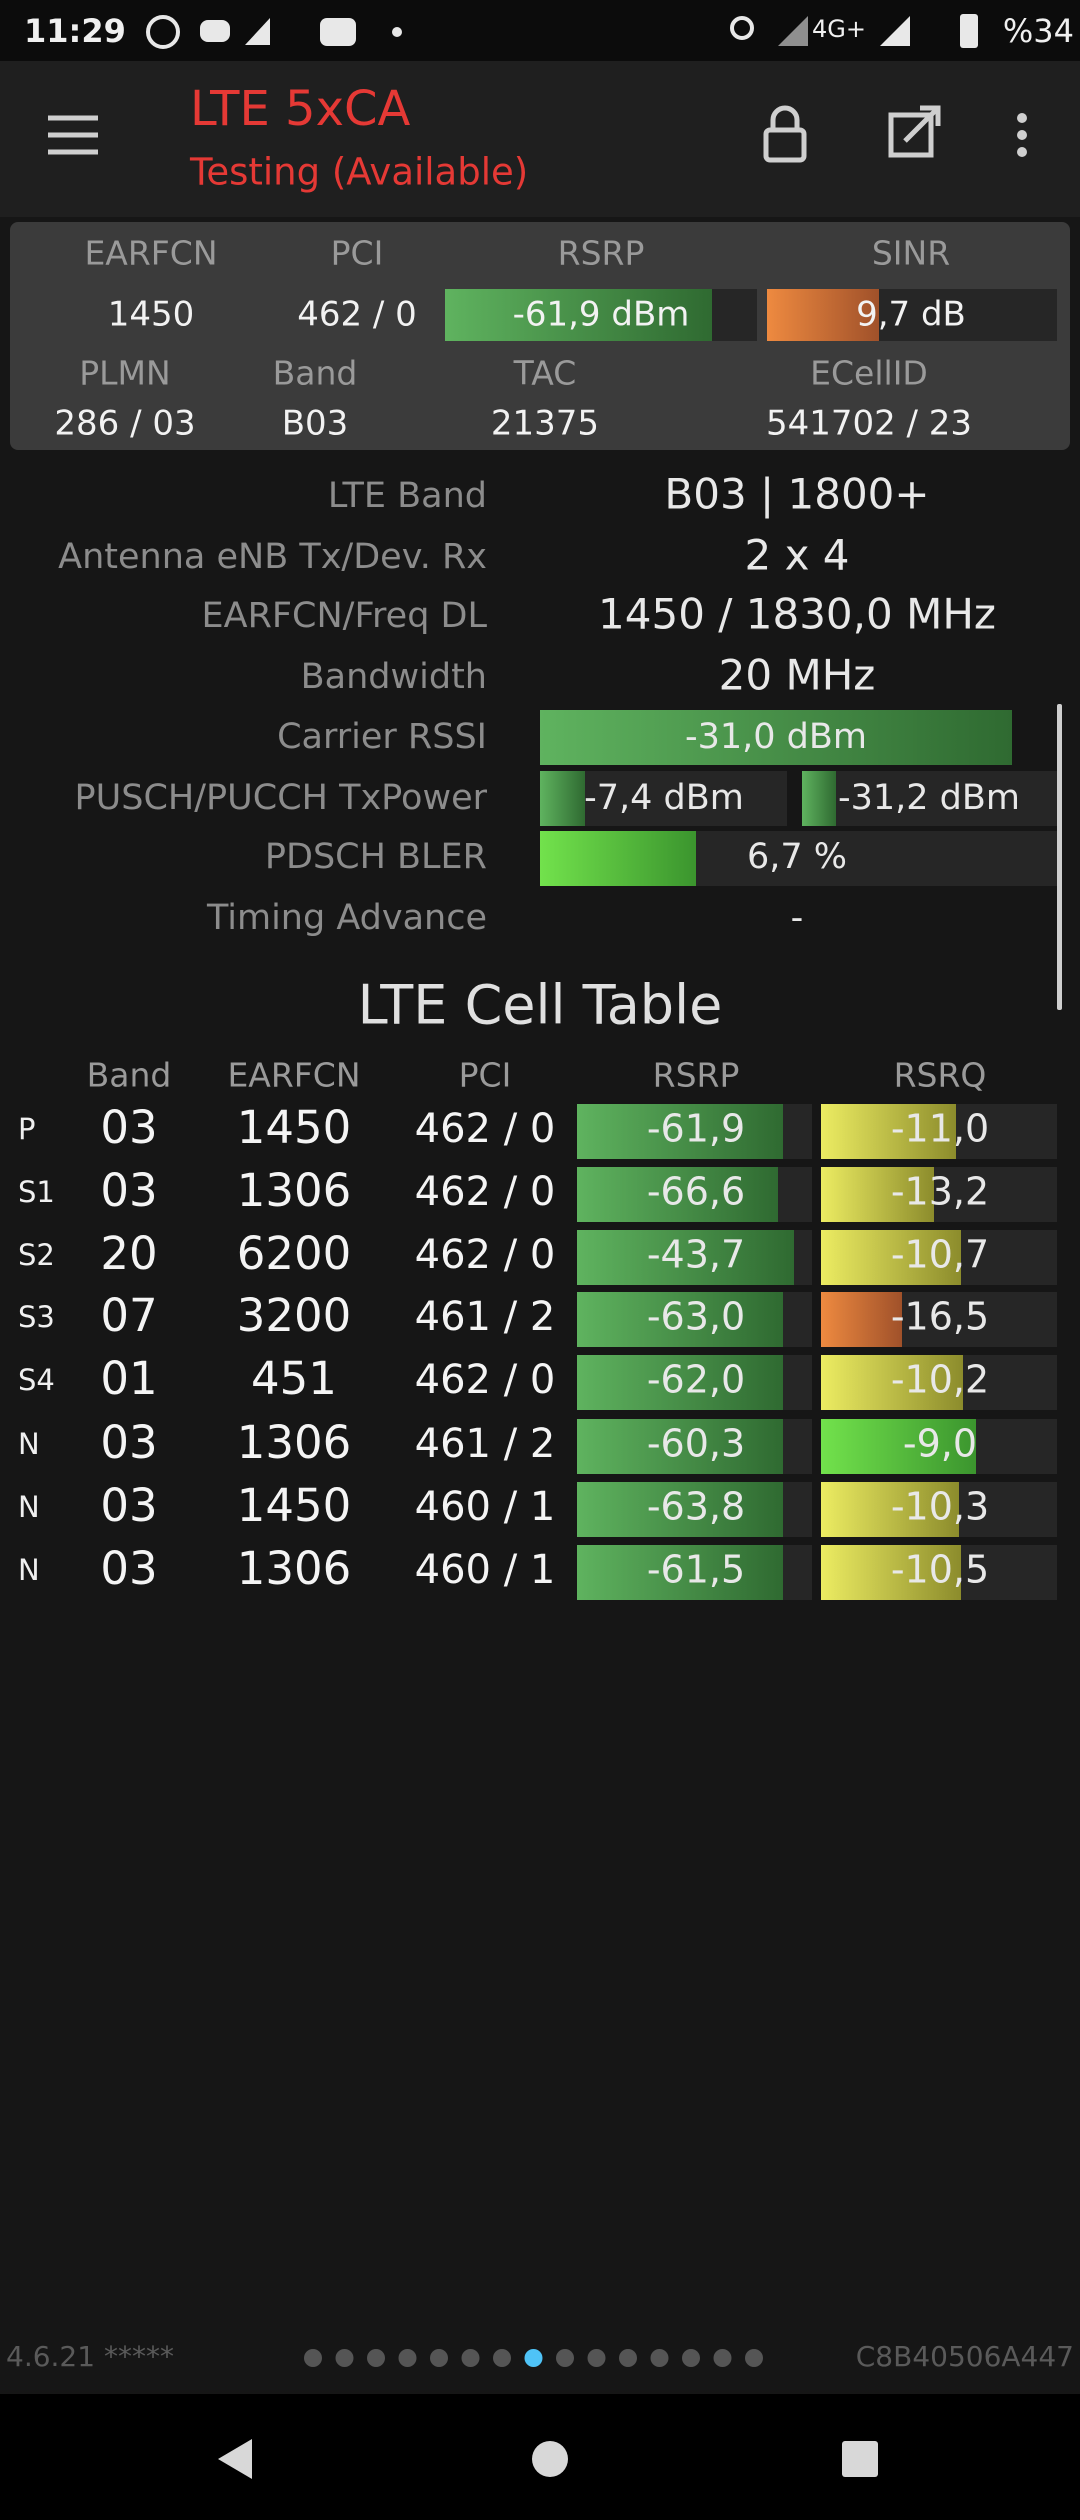 The height and width of the screenshot is (2520, 1080). Describe the element at coordinates (696, 1075) in the screenshot. I see `table-header: RSRP` at that location.